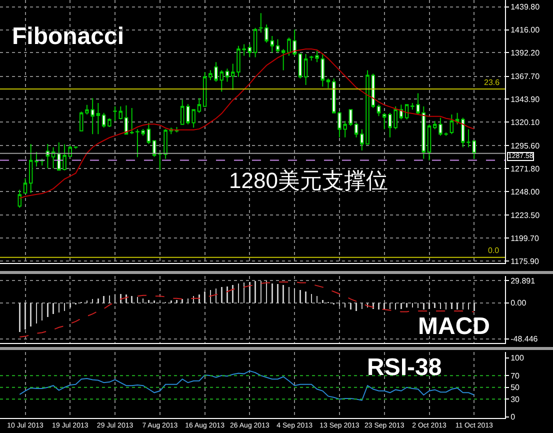 This screenshot has height=433, width=553. I want to click on y-tick-label: 1416.00, so click(525, 30).